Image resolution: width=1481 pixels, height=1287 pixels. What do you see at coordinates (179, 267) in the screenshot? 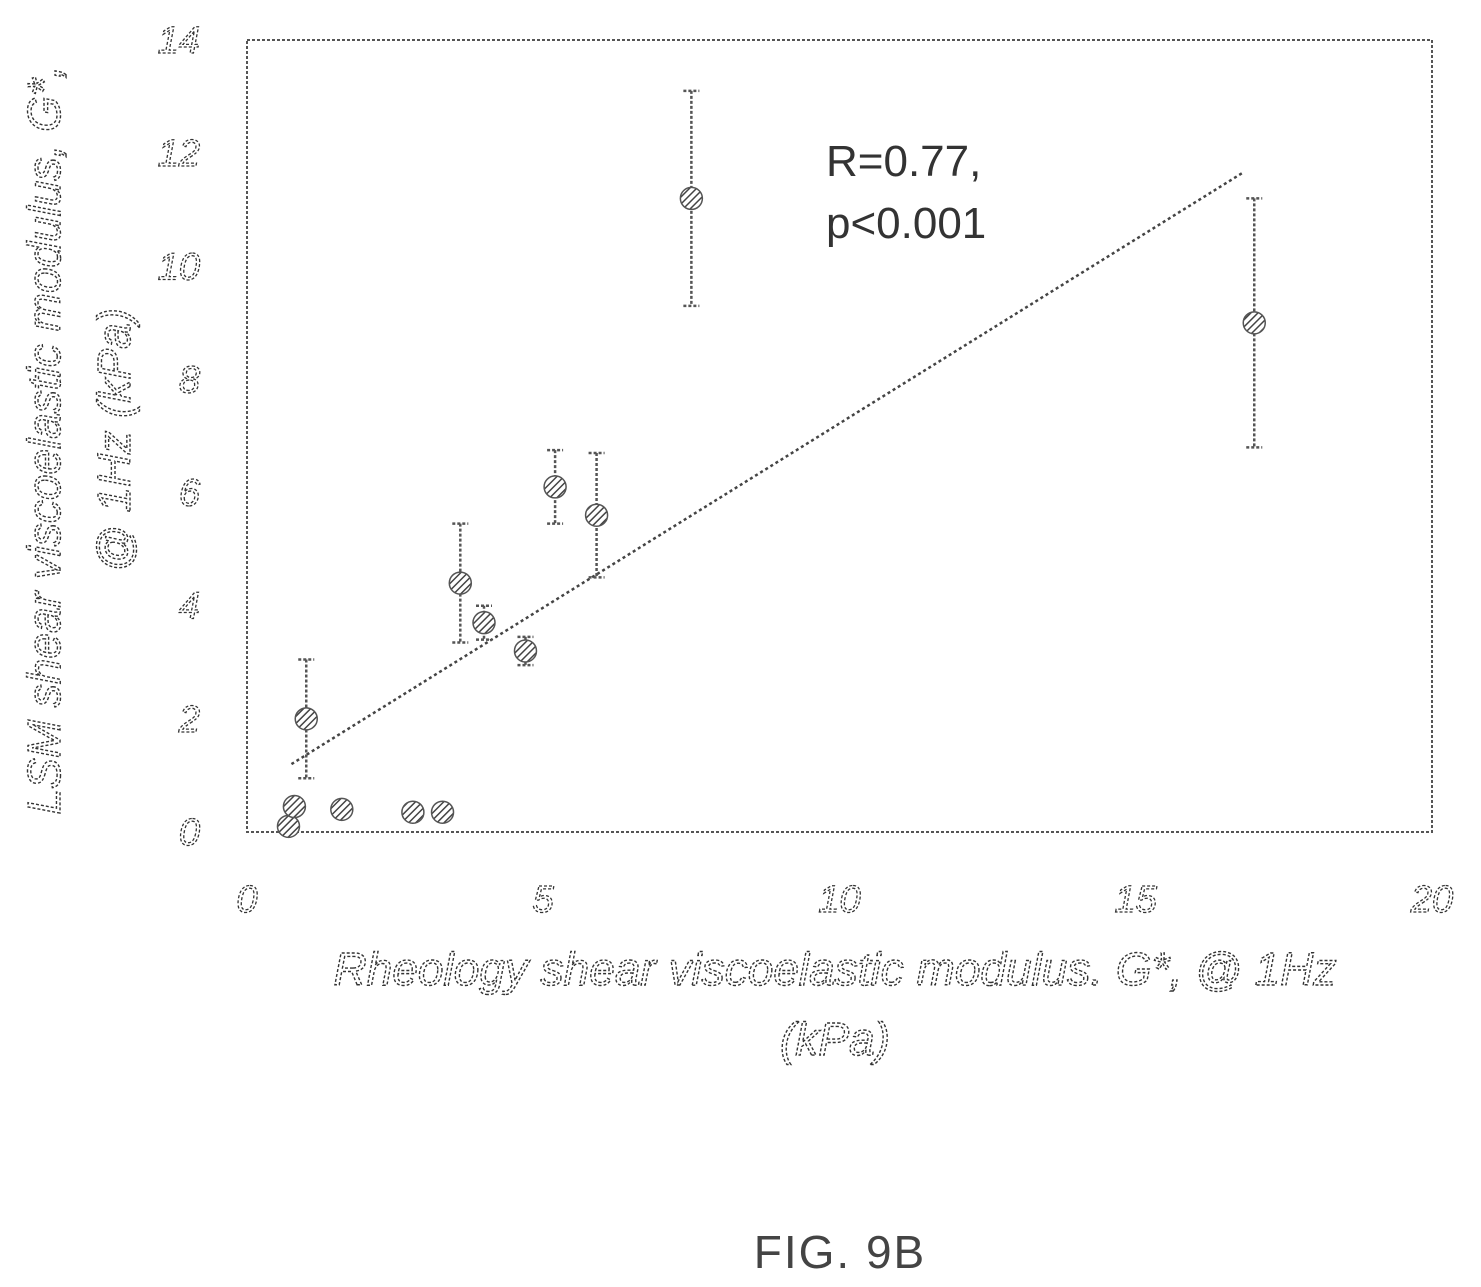
I see `y-tick-label: 10` at bounding box center [179, 267].